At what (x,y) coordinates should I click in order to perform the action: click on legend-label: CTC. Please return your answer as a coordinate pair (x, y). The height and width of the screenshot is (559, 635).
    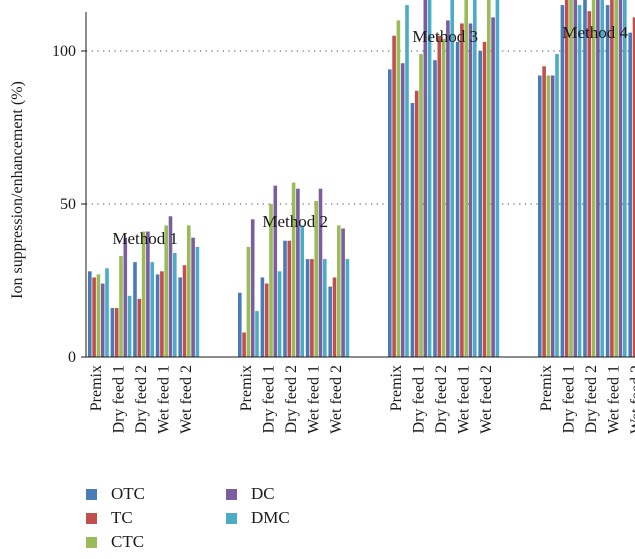
    Looking at the image, I should click on (128, 541).